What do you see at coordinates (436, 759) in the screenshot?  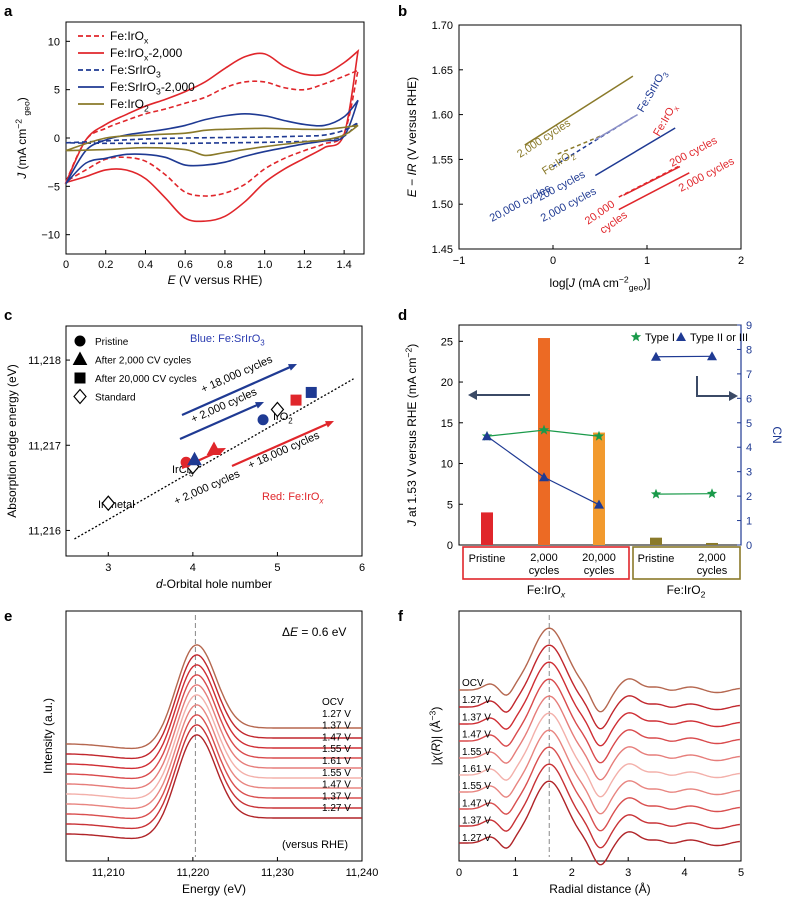 I see `label-part: χ` at bounding box center [436, 759].